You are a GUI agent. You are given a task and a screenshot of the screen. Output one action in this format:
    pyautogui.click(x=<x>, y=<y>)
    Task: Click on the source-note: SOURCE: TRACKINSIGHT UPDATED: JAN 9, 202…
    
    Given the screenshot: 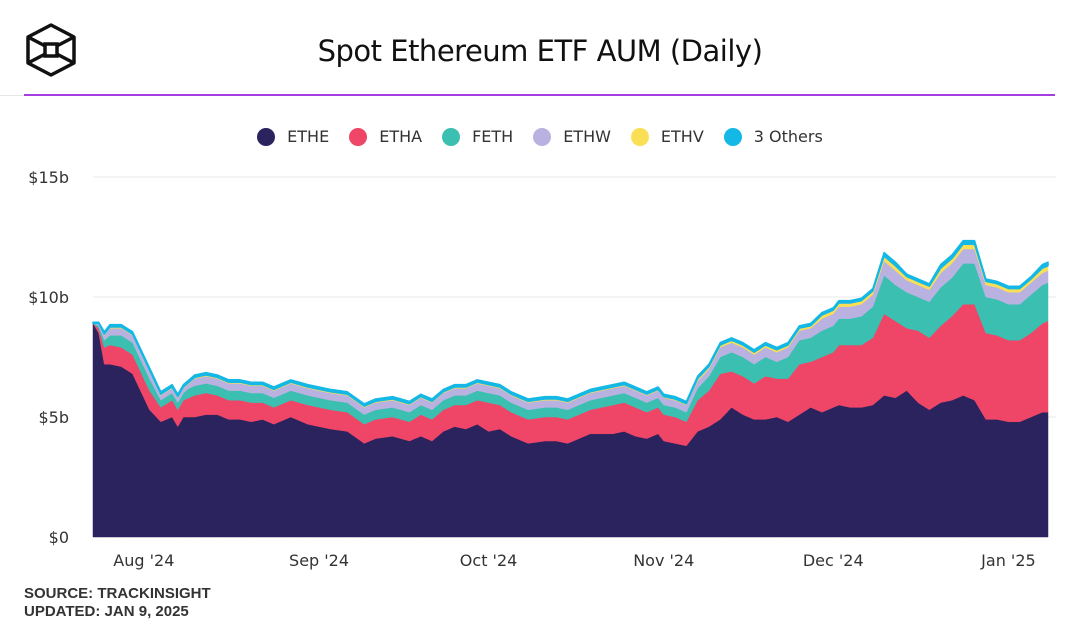 What is the action you would take?
    pyautogui.click(x=117, y=603)
    